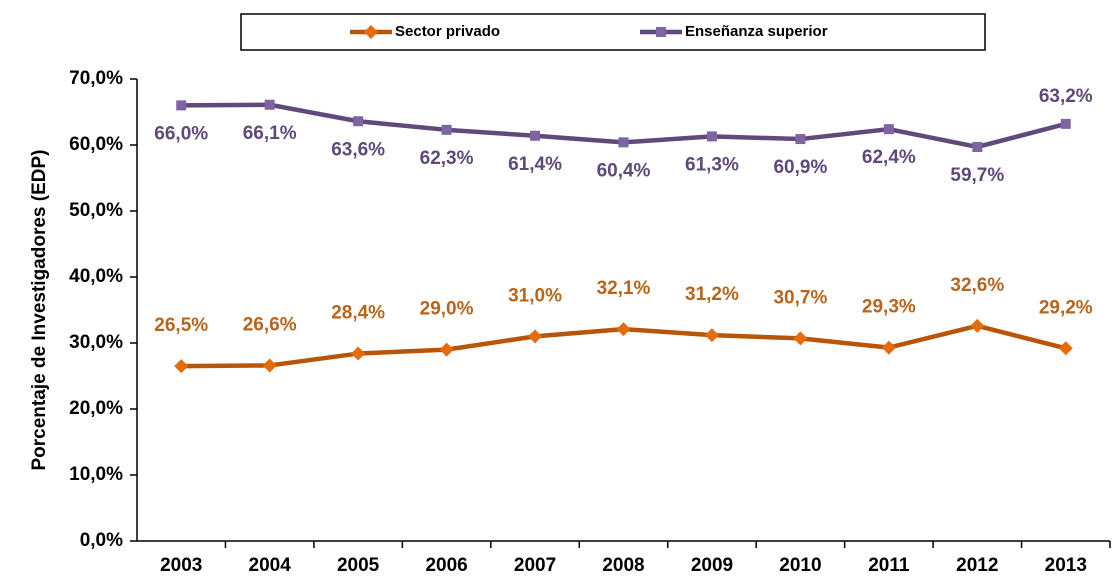  I want to click on data-label: 29,0%, so click(447, 309).